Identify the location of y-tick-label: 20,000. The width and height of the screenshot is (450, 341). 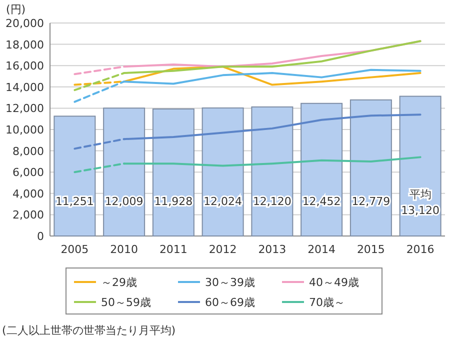
(25, 23).